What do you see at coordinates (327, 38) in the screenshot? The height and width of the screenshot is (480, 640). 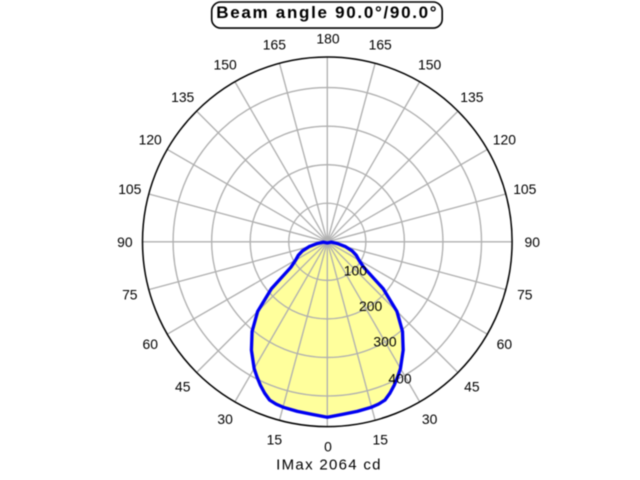 I see `svg-text: 180` at bounding box center [327, 38].